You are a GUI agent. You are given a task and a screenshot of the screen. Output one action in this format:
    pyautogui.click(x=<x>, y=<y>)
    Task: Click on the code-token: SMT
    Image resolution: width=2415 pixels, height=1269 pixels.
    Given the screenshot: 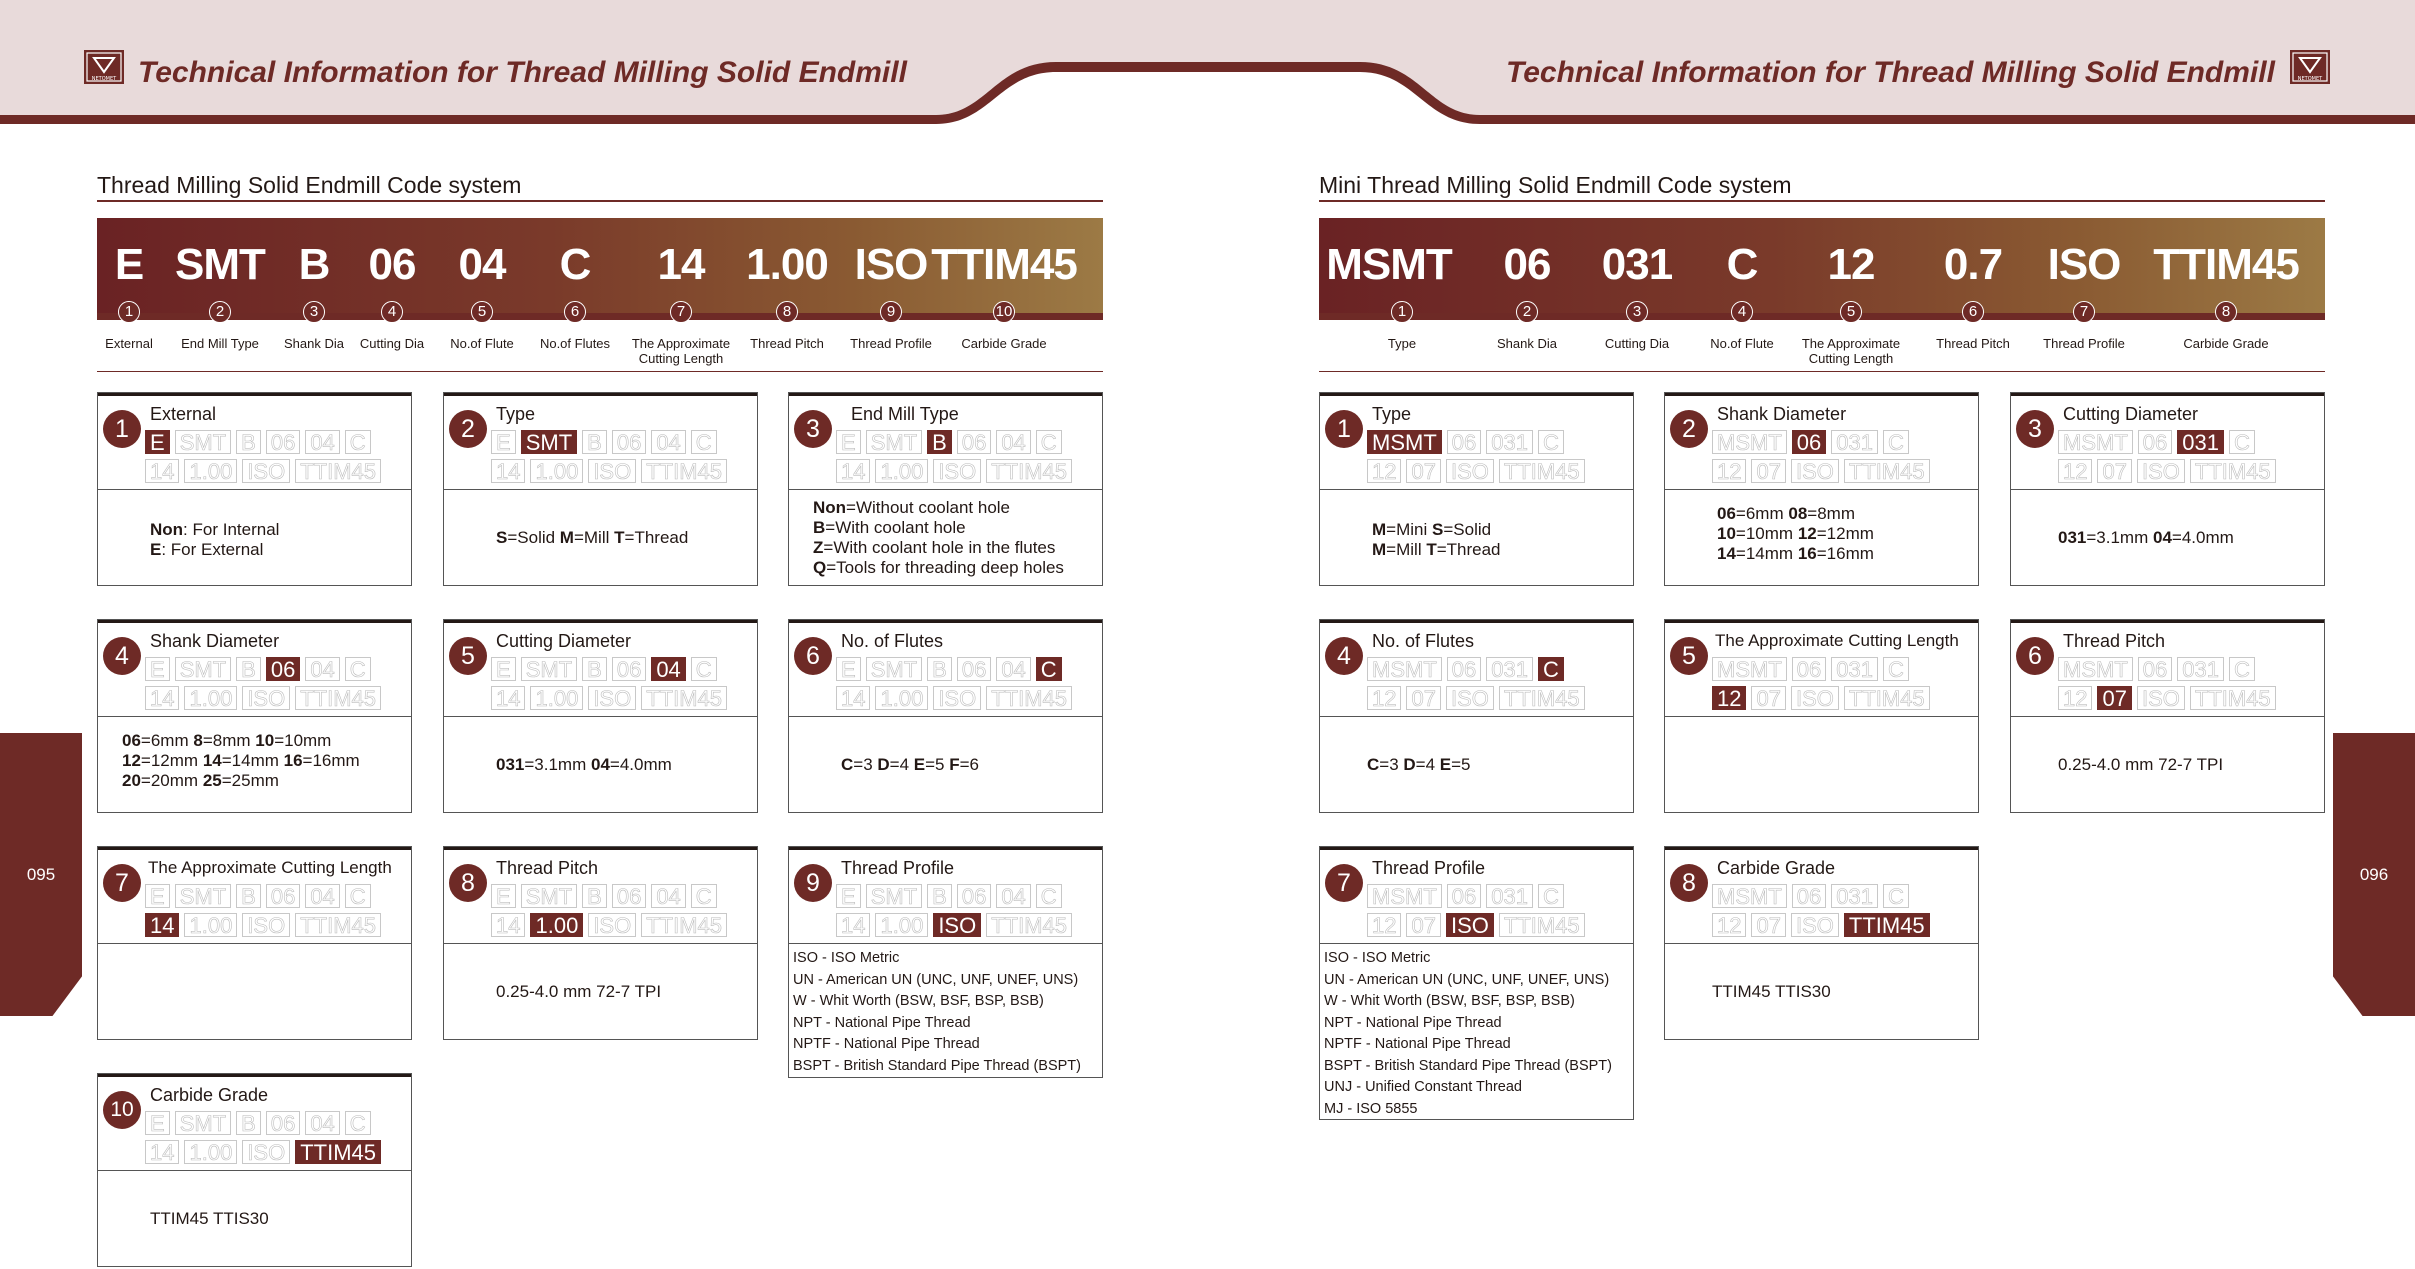 What is the action you would take?
    pyautogui.click(x=549, y=896)
    